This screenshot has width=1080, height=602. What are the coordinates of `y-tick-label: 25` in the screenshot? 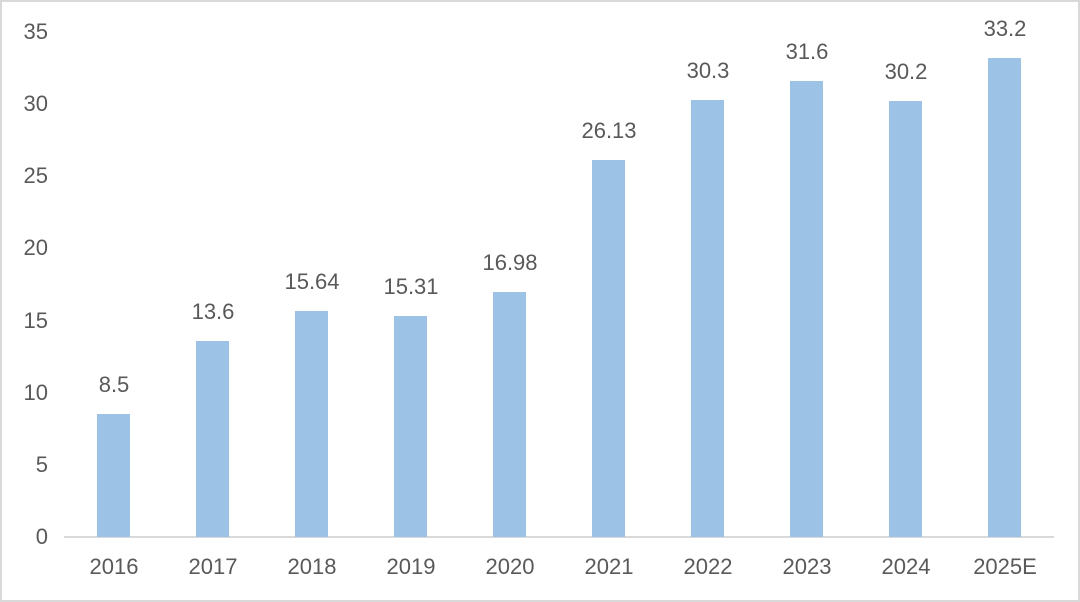 It's located at (35, 176).